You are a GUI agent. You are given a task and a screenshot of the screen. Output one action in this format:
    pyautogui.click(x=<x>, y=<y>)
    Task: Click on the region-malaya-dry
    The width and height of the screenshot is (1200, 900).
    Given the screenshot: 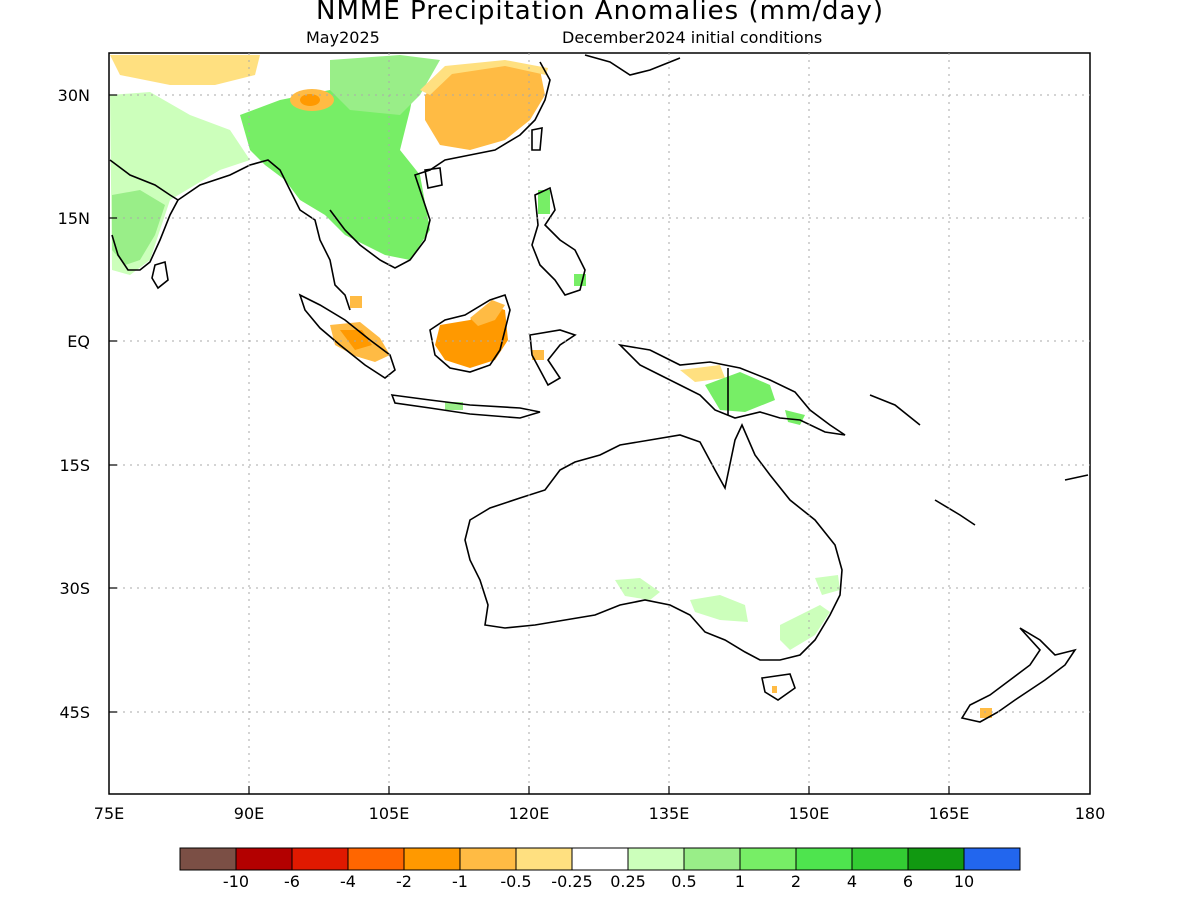 What is the action you would take?
    pyautogui.click(x=356, y=302)
    